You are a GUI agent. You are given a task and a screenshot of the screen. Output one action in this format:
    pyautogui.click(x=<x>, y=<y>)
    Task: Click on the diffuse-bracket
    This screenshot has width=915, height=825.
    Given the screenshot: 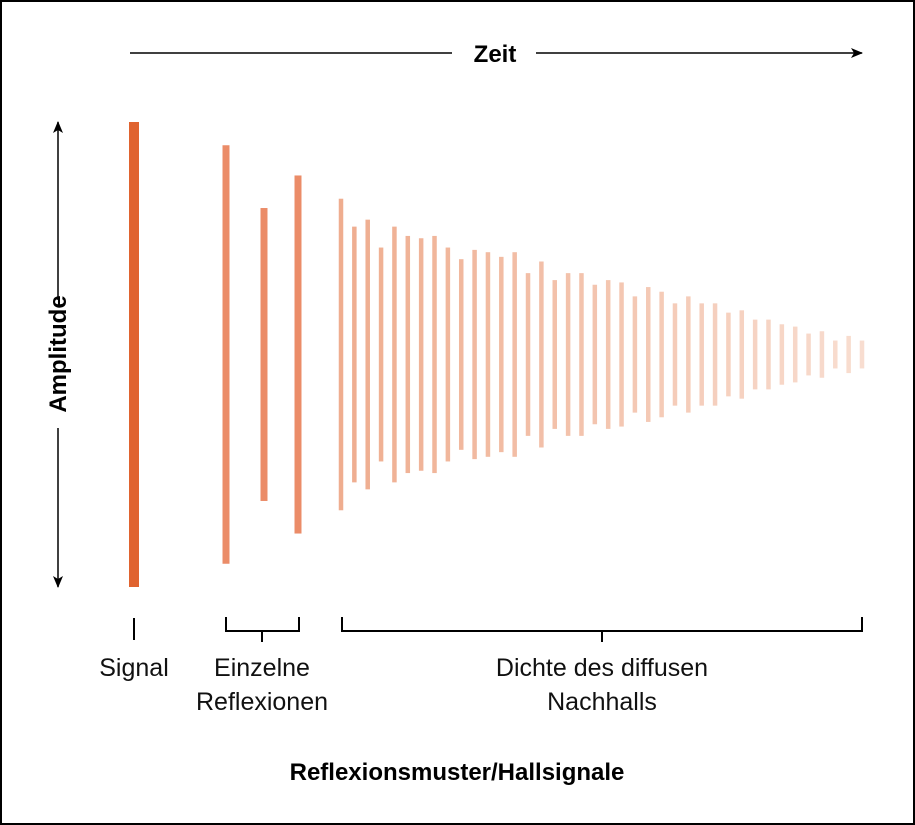 What is the action you would take?
    pyautogui.click(x=602, y=629)
    